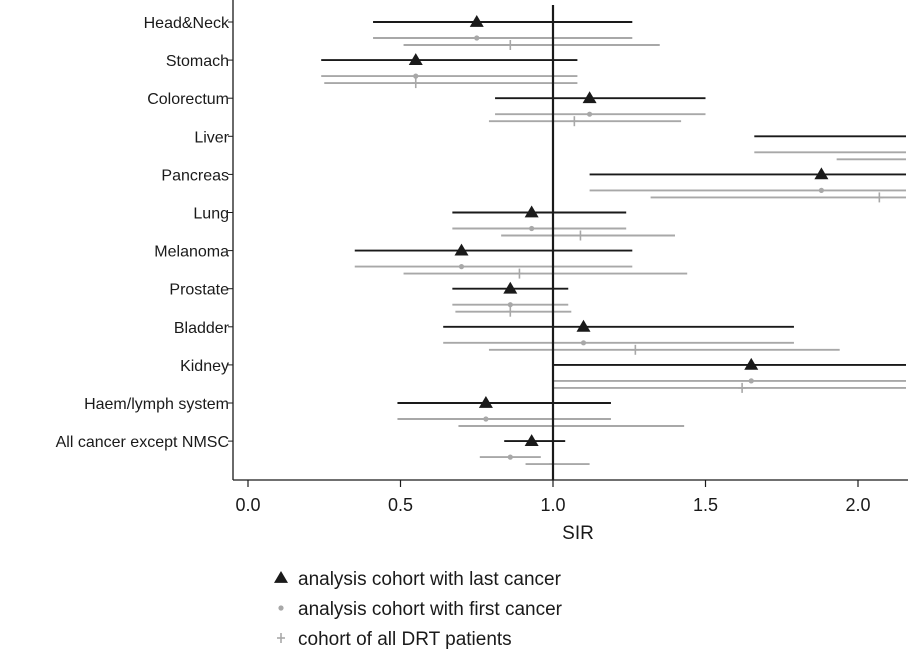 Image resolution: width=909 pixels, height=668 pixels. What do you see at coordinates (199, 290) in the screenshot?
I see `category-label: Prostate` at bounding box center [199, 290].